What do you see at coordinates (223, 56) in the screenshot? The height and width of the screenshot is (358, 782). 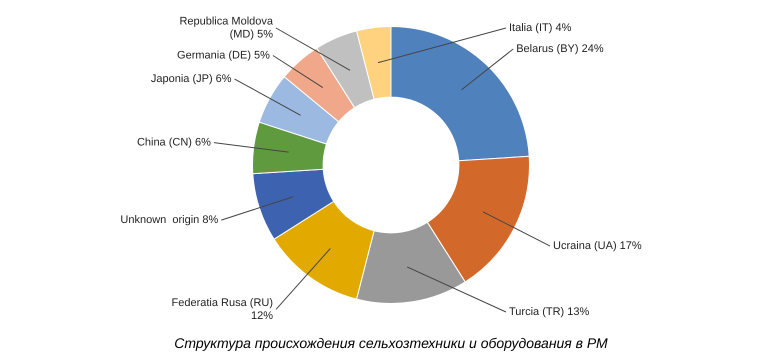 I see `slice-label: Germania (DE) 5%` at bounding box center [223, 56].